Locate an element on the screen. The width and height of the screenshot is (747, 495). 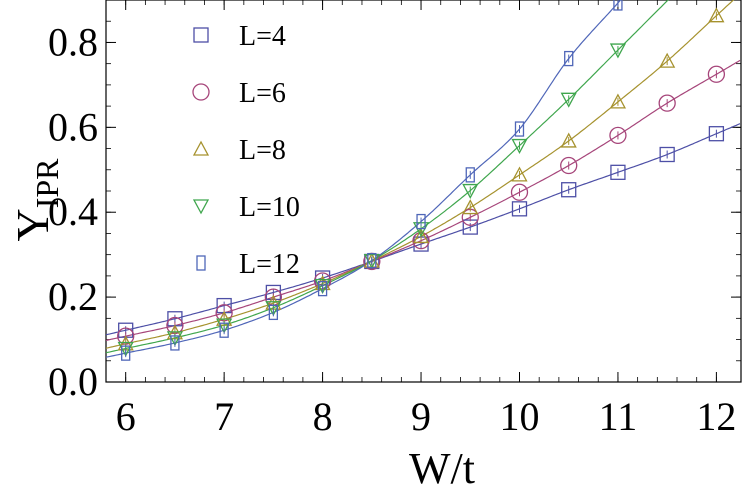
y-axis-title: YIPR is located at coordinates (36, 200).